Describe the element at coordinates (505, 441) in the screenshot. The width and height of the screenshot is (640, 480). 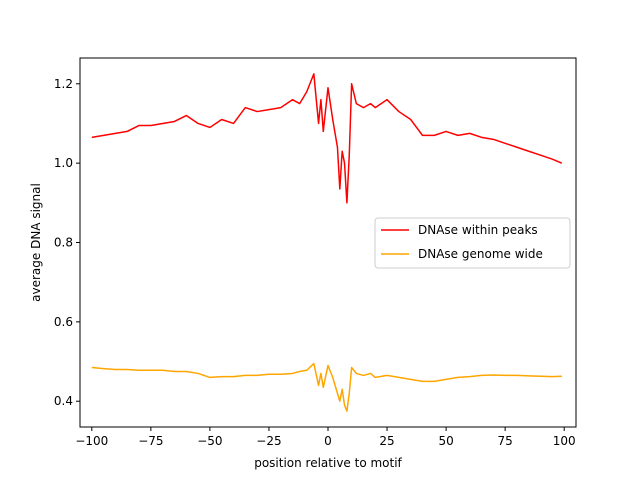
I see `x-tick-label: 75` at that location.